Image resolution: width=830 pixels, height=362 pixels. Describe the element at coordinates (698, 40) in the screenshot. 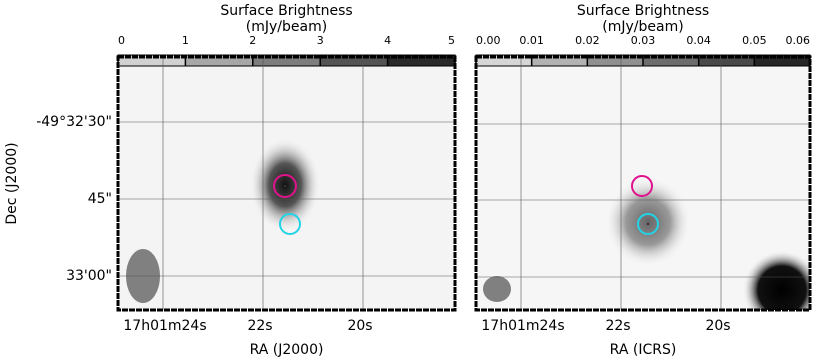

I see `colorbar-tick-label: 0.04` at that location.